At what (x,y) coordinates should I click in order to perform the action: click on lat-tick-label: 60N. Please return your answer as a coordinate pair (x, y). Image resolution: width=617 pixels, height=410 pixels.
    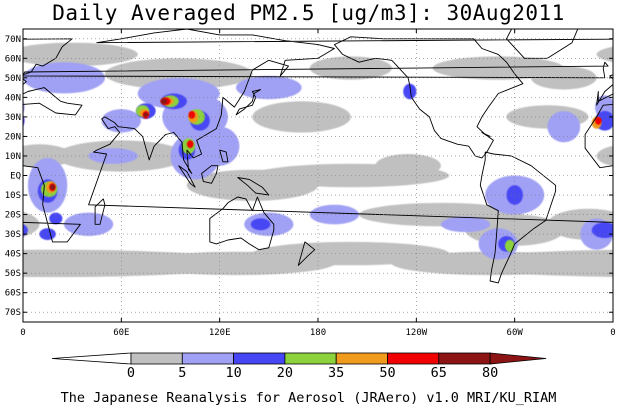
    Looking at the image, I should click on (13, 59).